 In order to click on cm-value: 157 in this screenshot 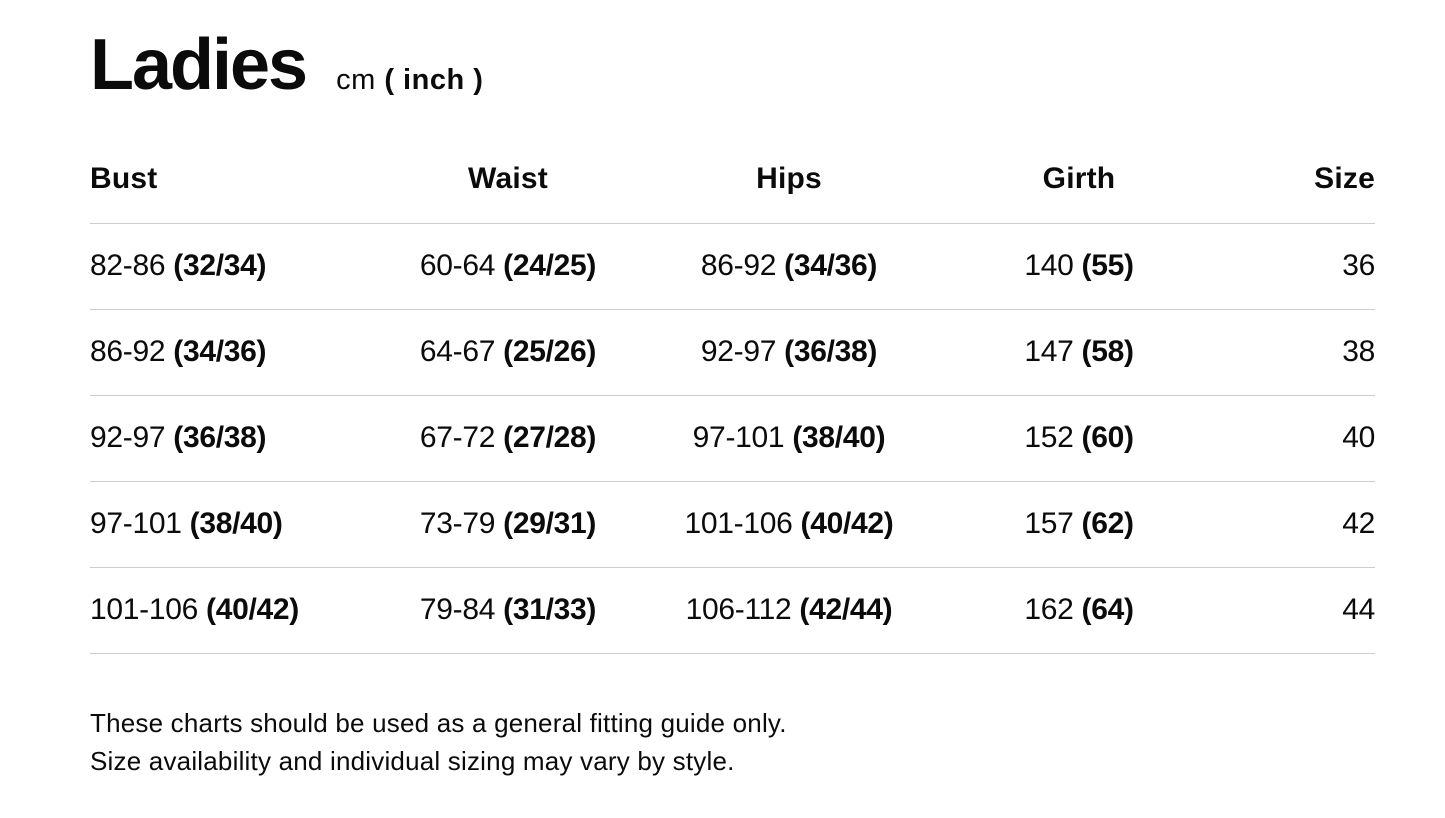, I will do `click(1049, 524)`.